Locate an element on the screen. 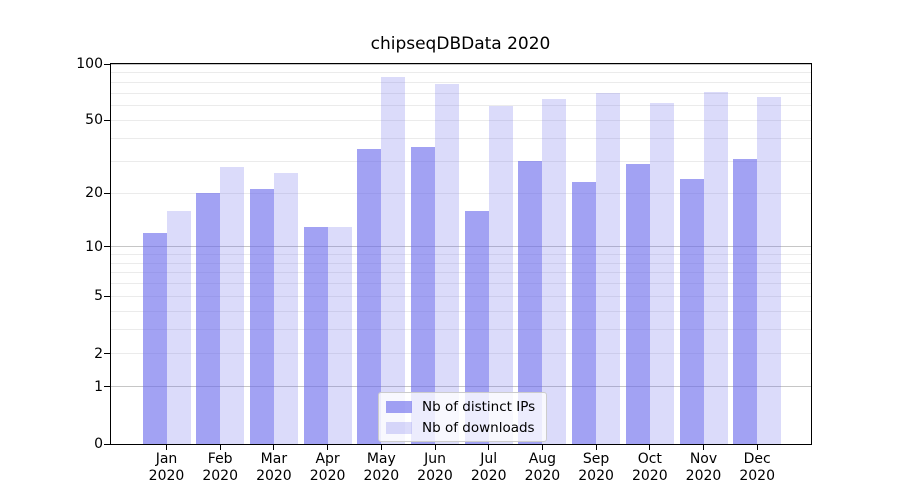 The image size is (900, 500). bar-mar-distinct-ips is located at coordinates (261, 316).